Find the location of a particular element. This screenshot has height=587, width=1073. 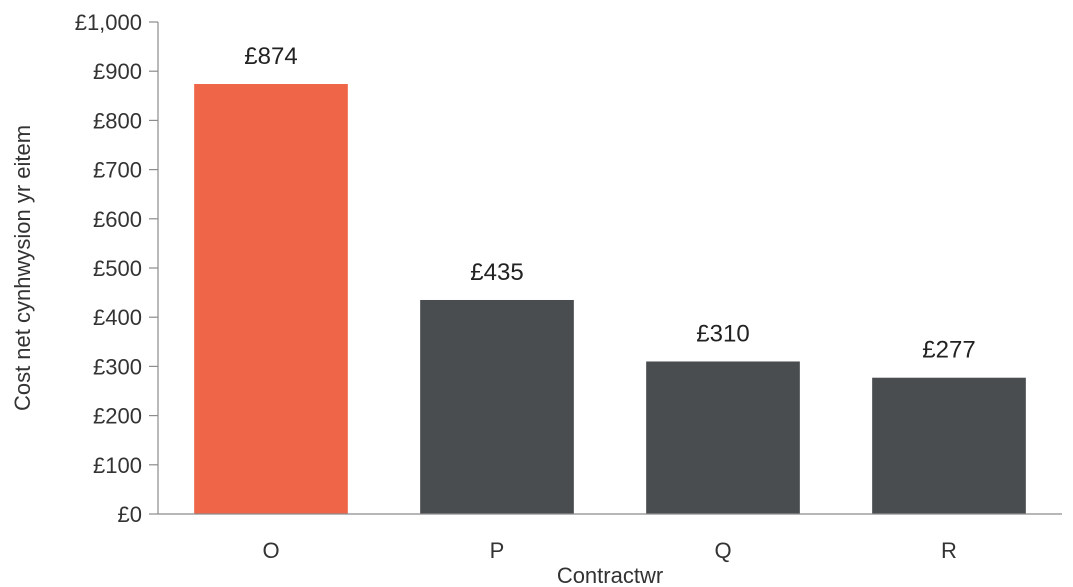

x-axis: O P Q R is located at coordinates (610, 538).